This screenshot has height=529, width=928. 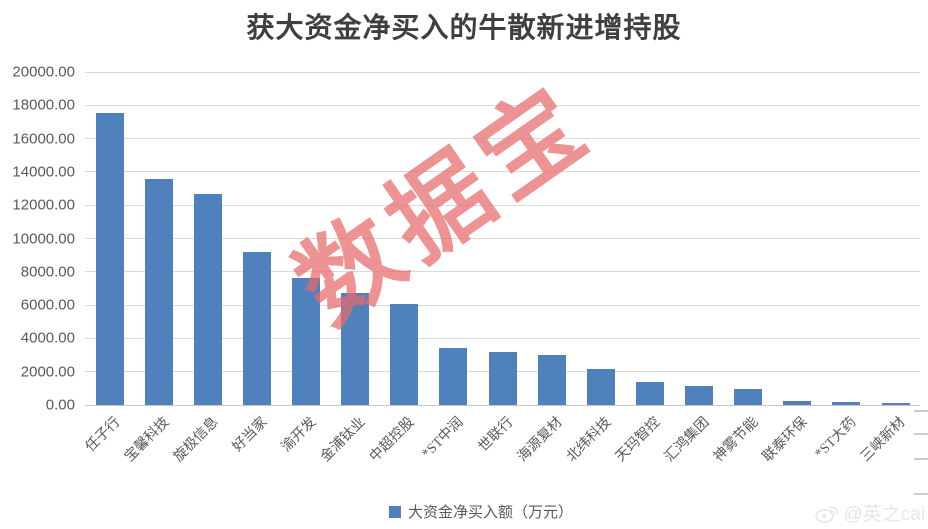 What do you see at coordinates (846, 403) in the screenshot?
I see `bar-*ST大药` at bounding box center [846, 403].